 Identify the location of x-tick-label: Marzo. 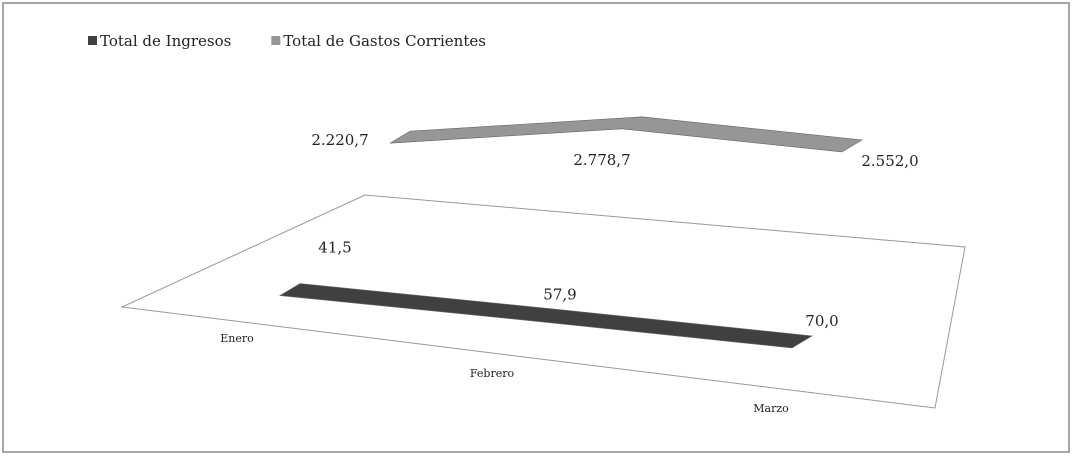
(771, 408).